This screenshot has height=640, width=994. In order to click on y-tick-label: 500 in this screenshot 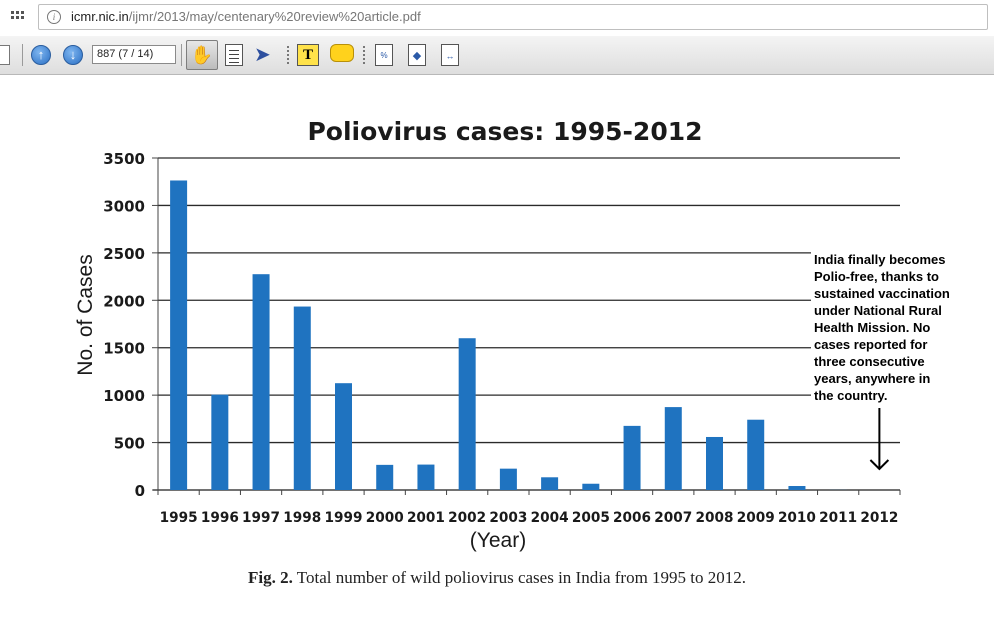, I will do `click(129, 444)`.